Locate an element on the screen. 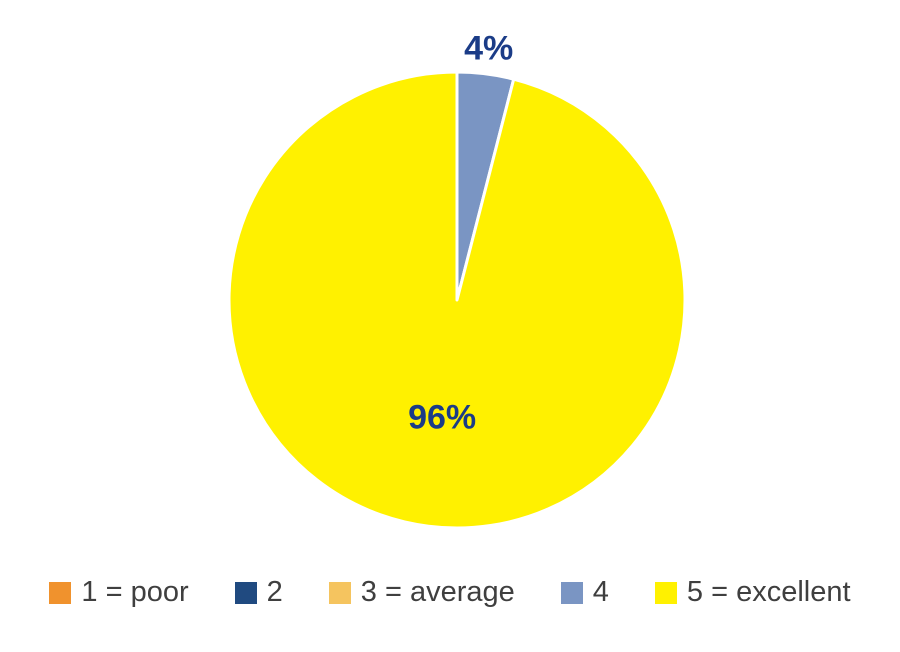  data-label-96-percent: 96% is located at coordinates (442, 417).